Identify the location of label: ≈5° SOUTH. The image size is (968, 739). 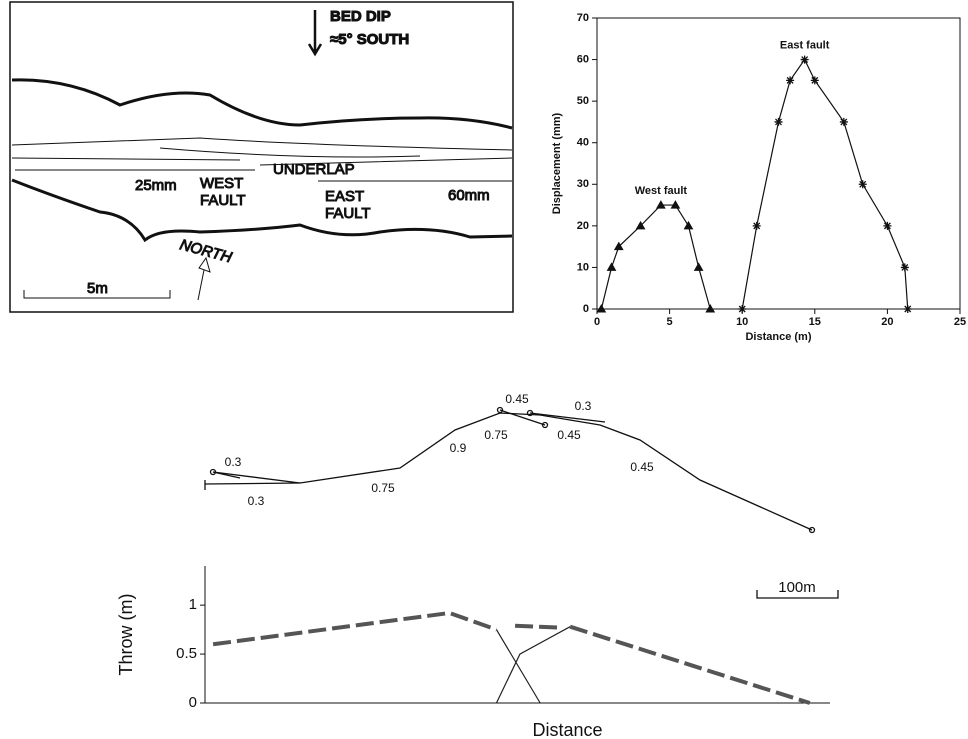
(369, 39).